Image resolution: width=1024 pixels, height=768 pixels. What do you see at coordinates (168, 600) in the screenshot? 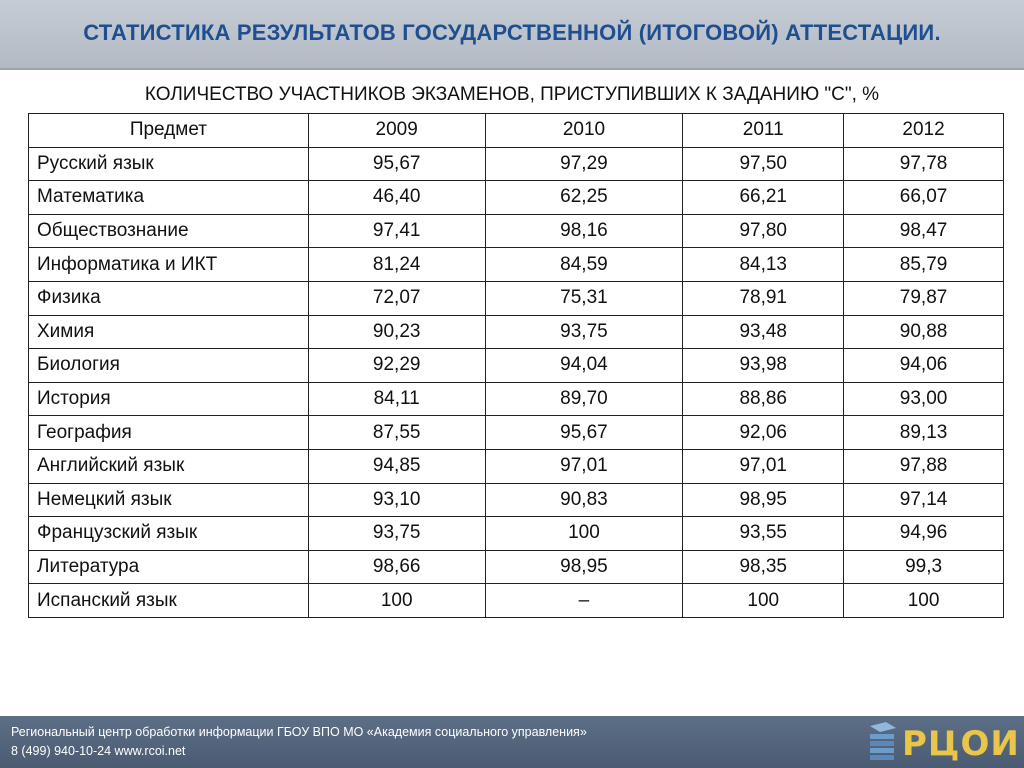
I see `subject-cell: Испанский язык` at bounding box center [168, 600].